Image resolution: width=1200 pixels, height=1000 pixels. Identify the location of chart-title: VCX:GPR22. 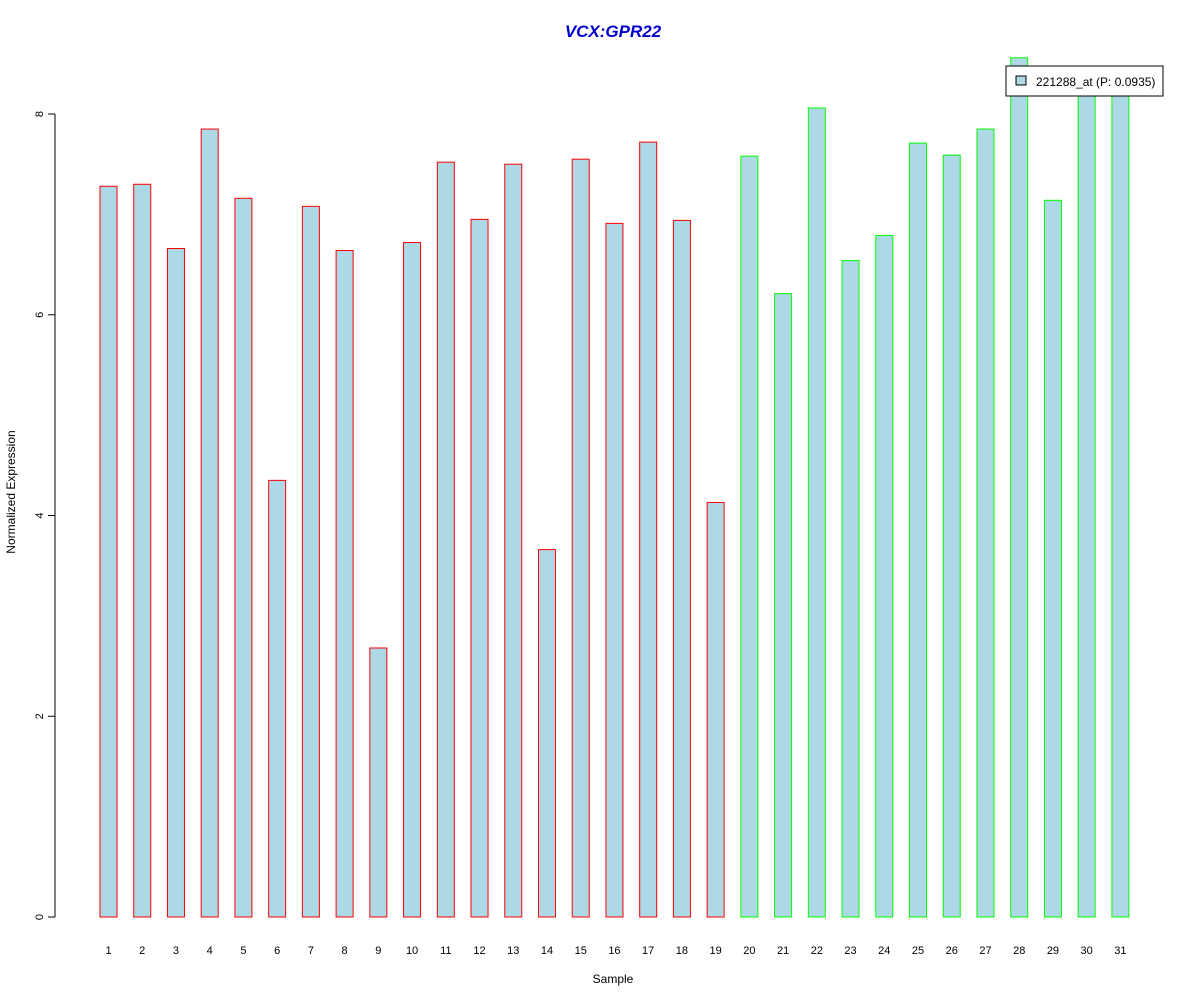
(613, 31).